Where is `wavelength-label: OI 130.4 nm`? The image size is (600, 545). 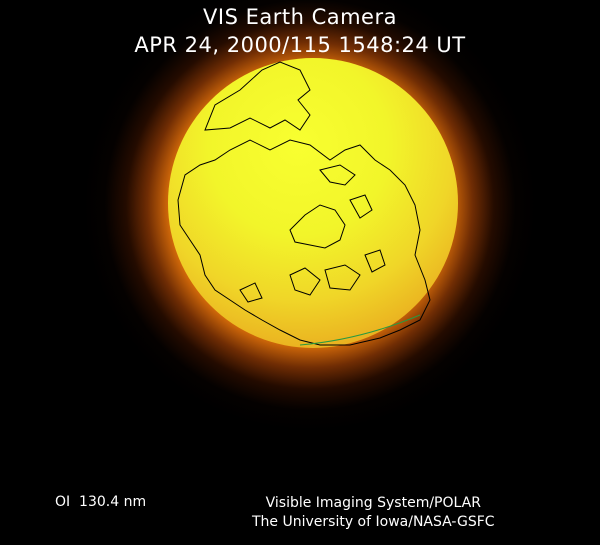
wavelength-label: OI 130.4 nm is located at coordinates (101, 502).